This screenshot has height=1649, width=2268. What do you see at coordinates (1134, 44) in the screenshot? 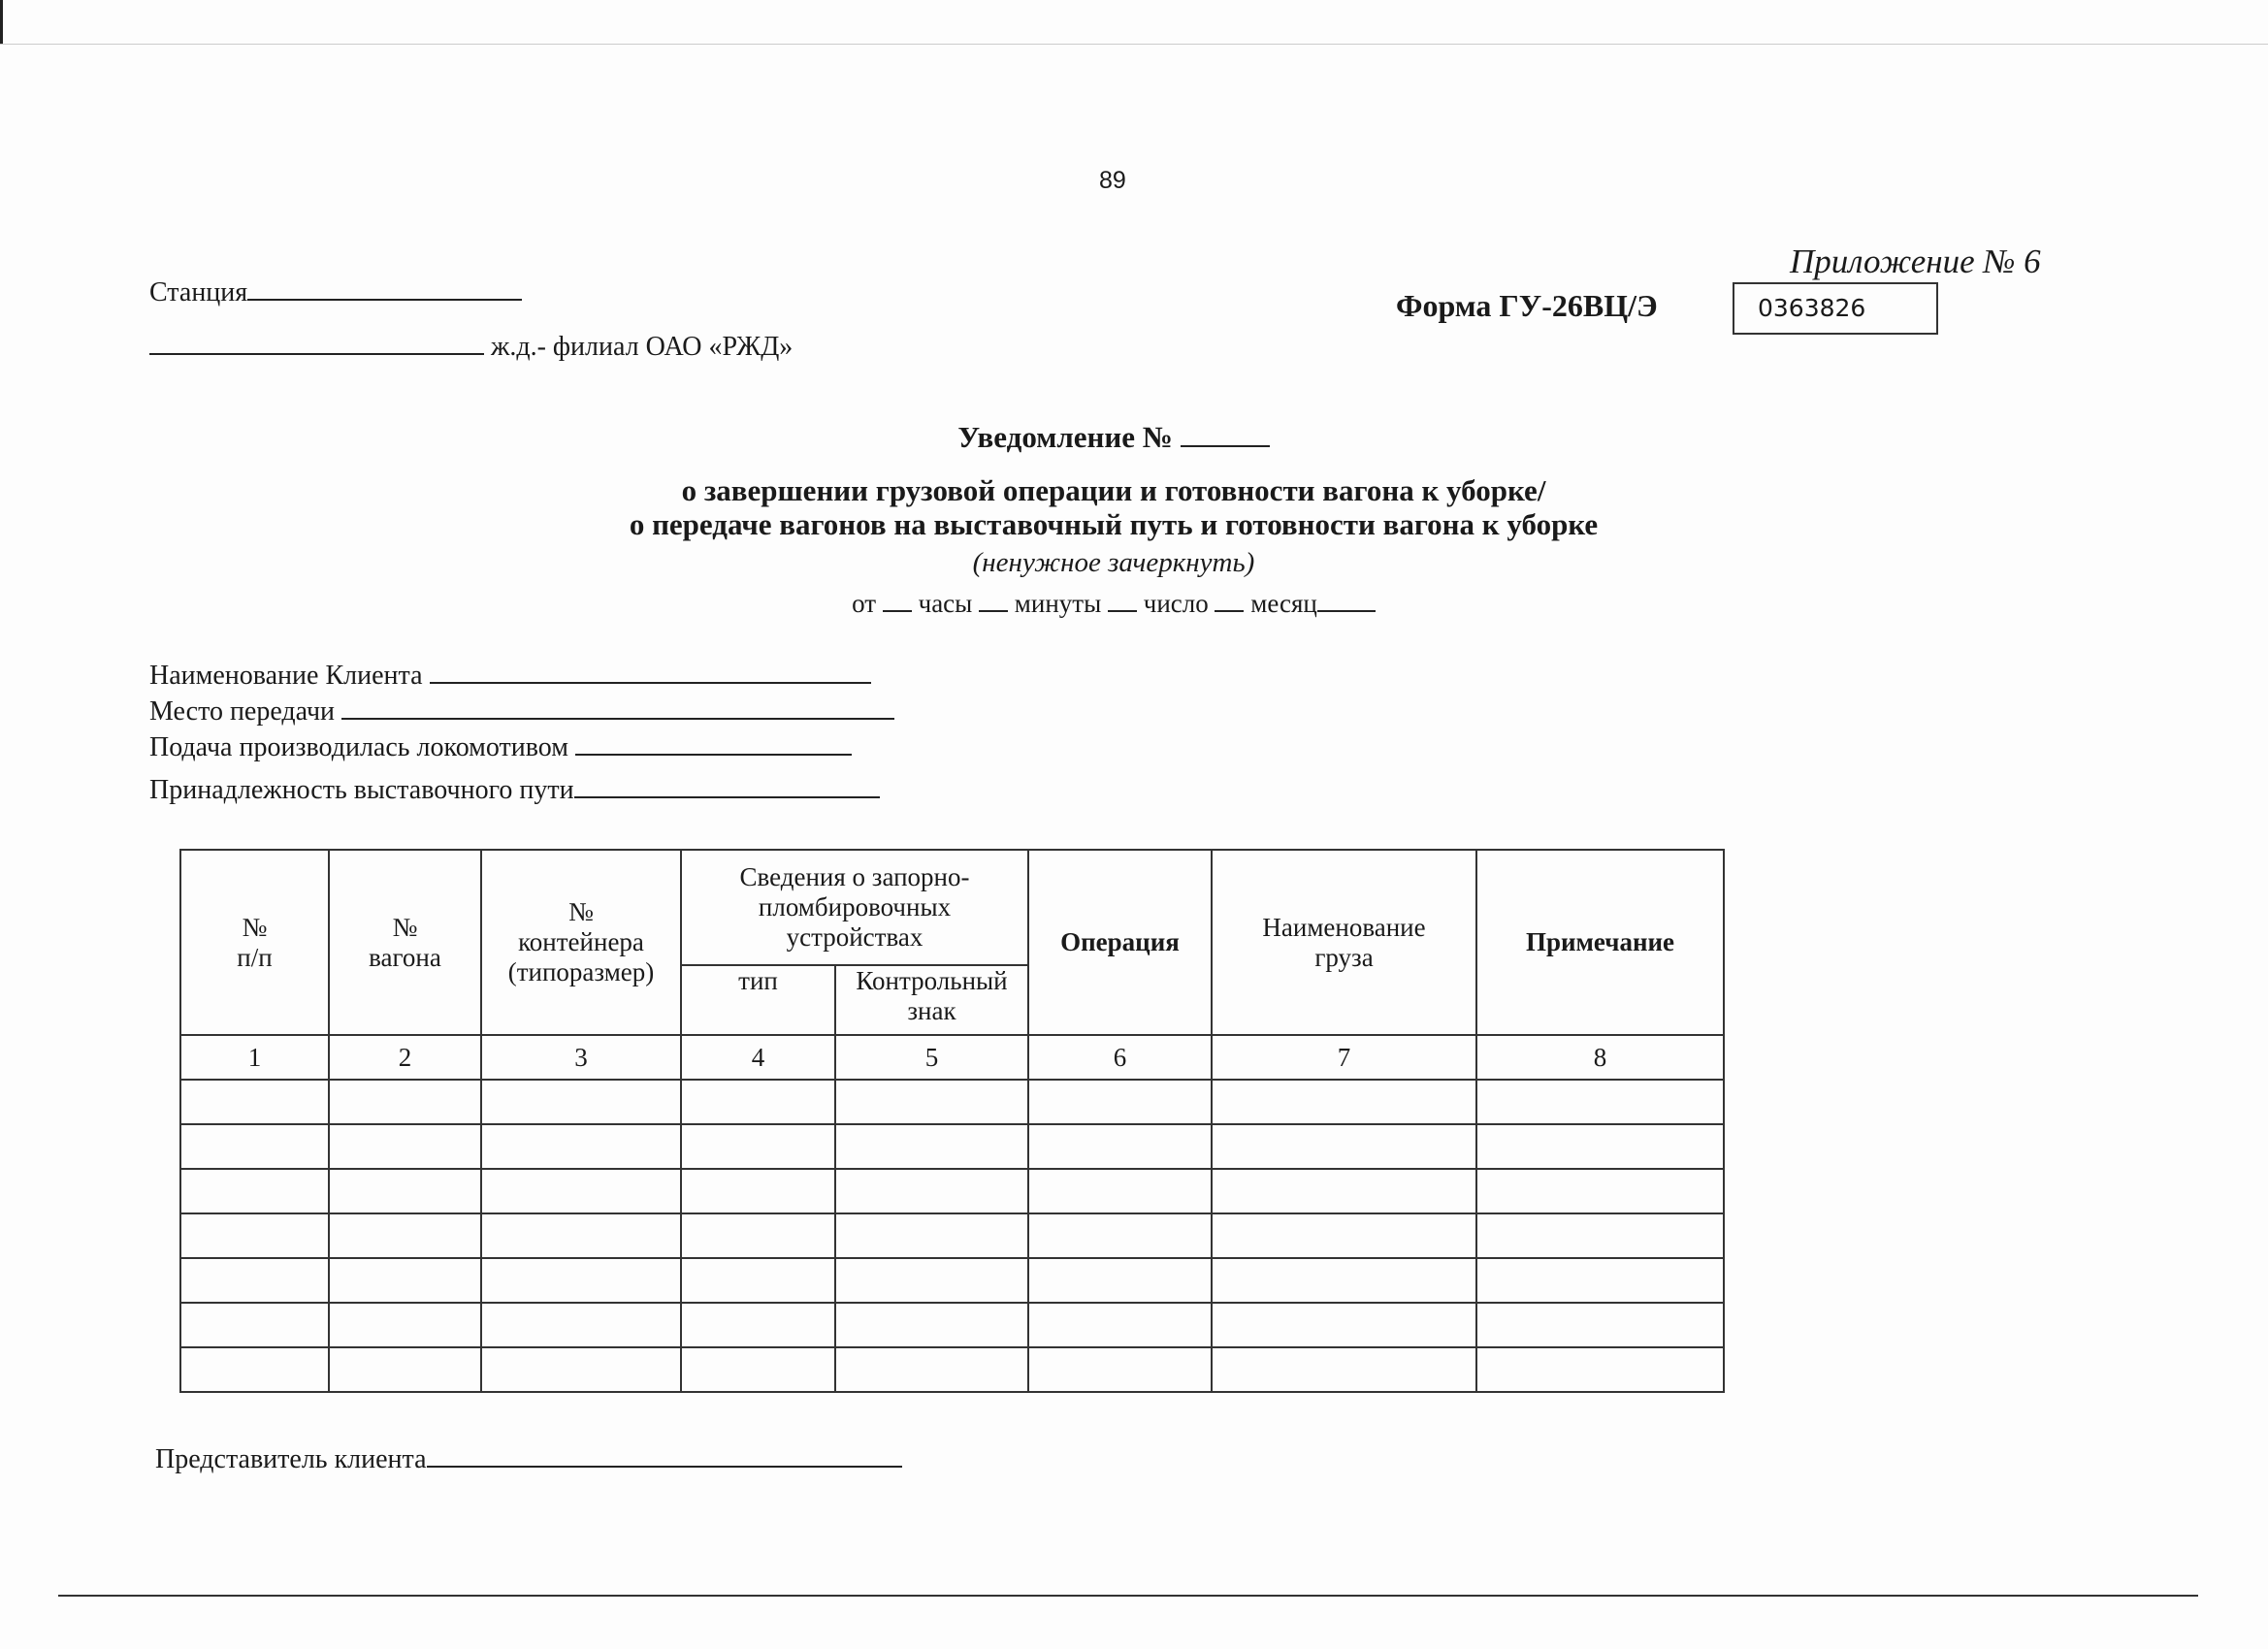
I see `scan-top-line` at bounding box center [1134, 44].